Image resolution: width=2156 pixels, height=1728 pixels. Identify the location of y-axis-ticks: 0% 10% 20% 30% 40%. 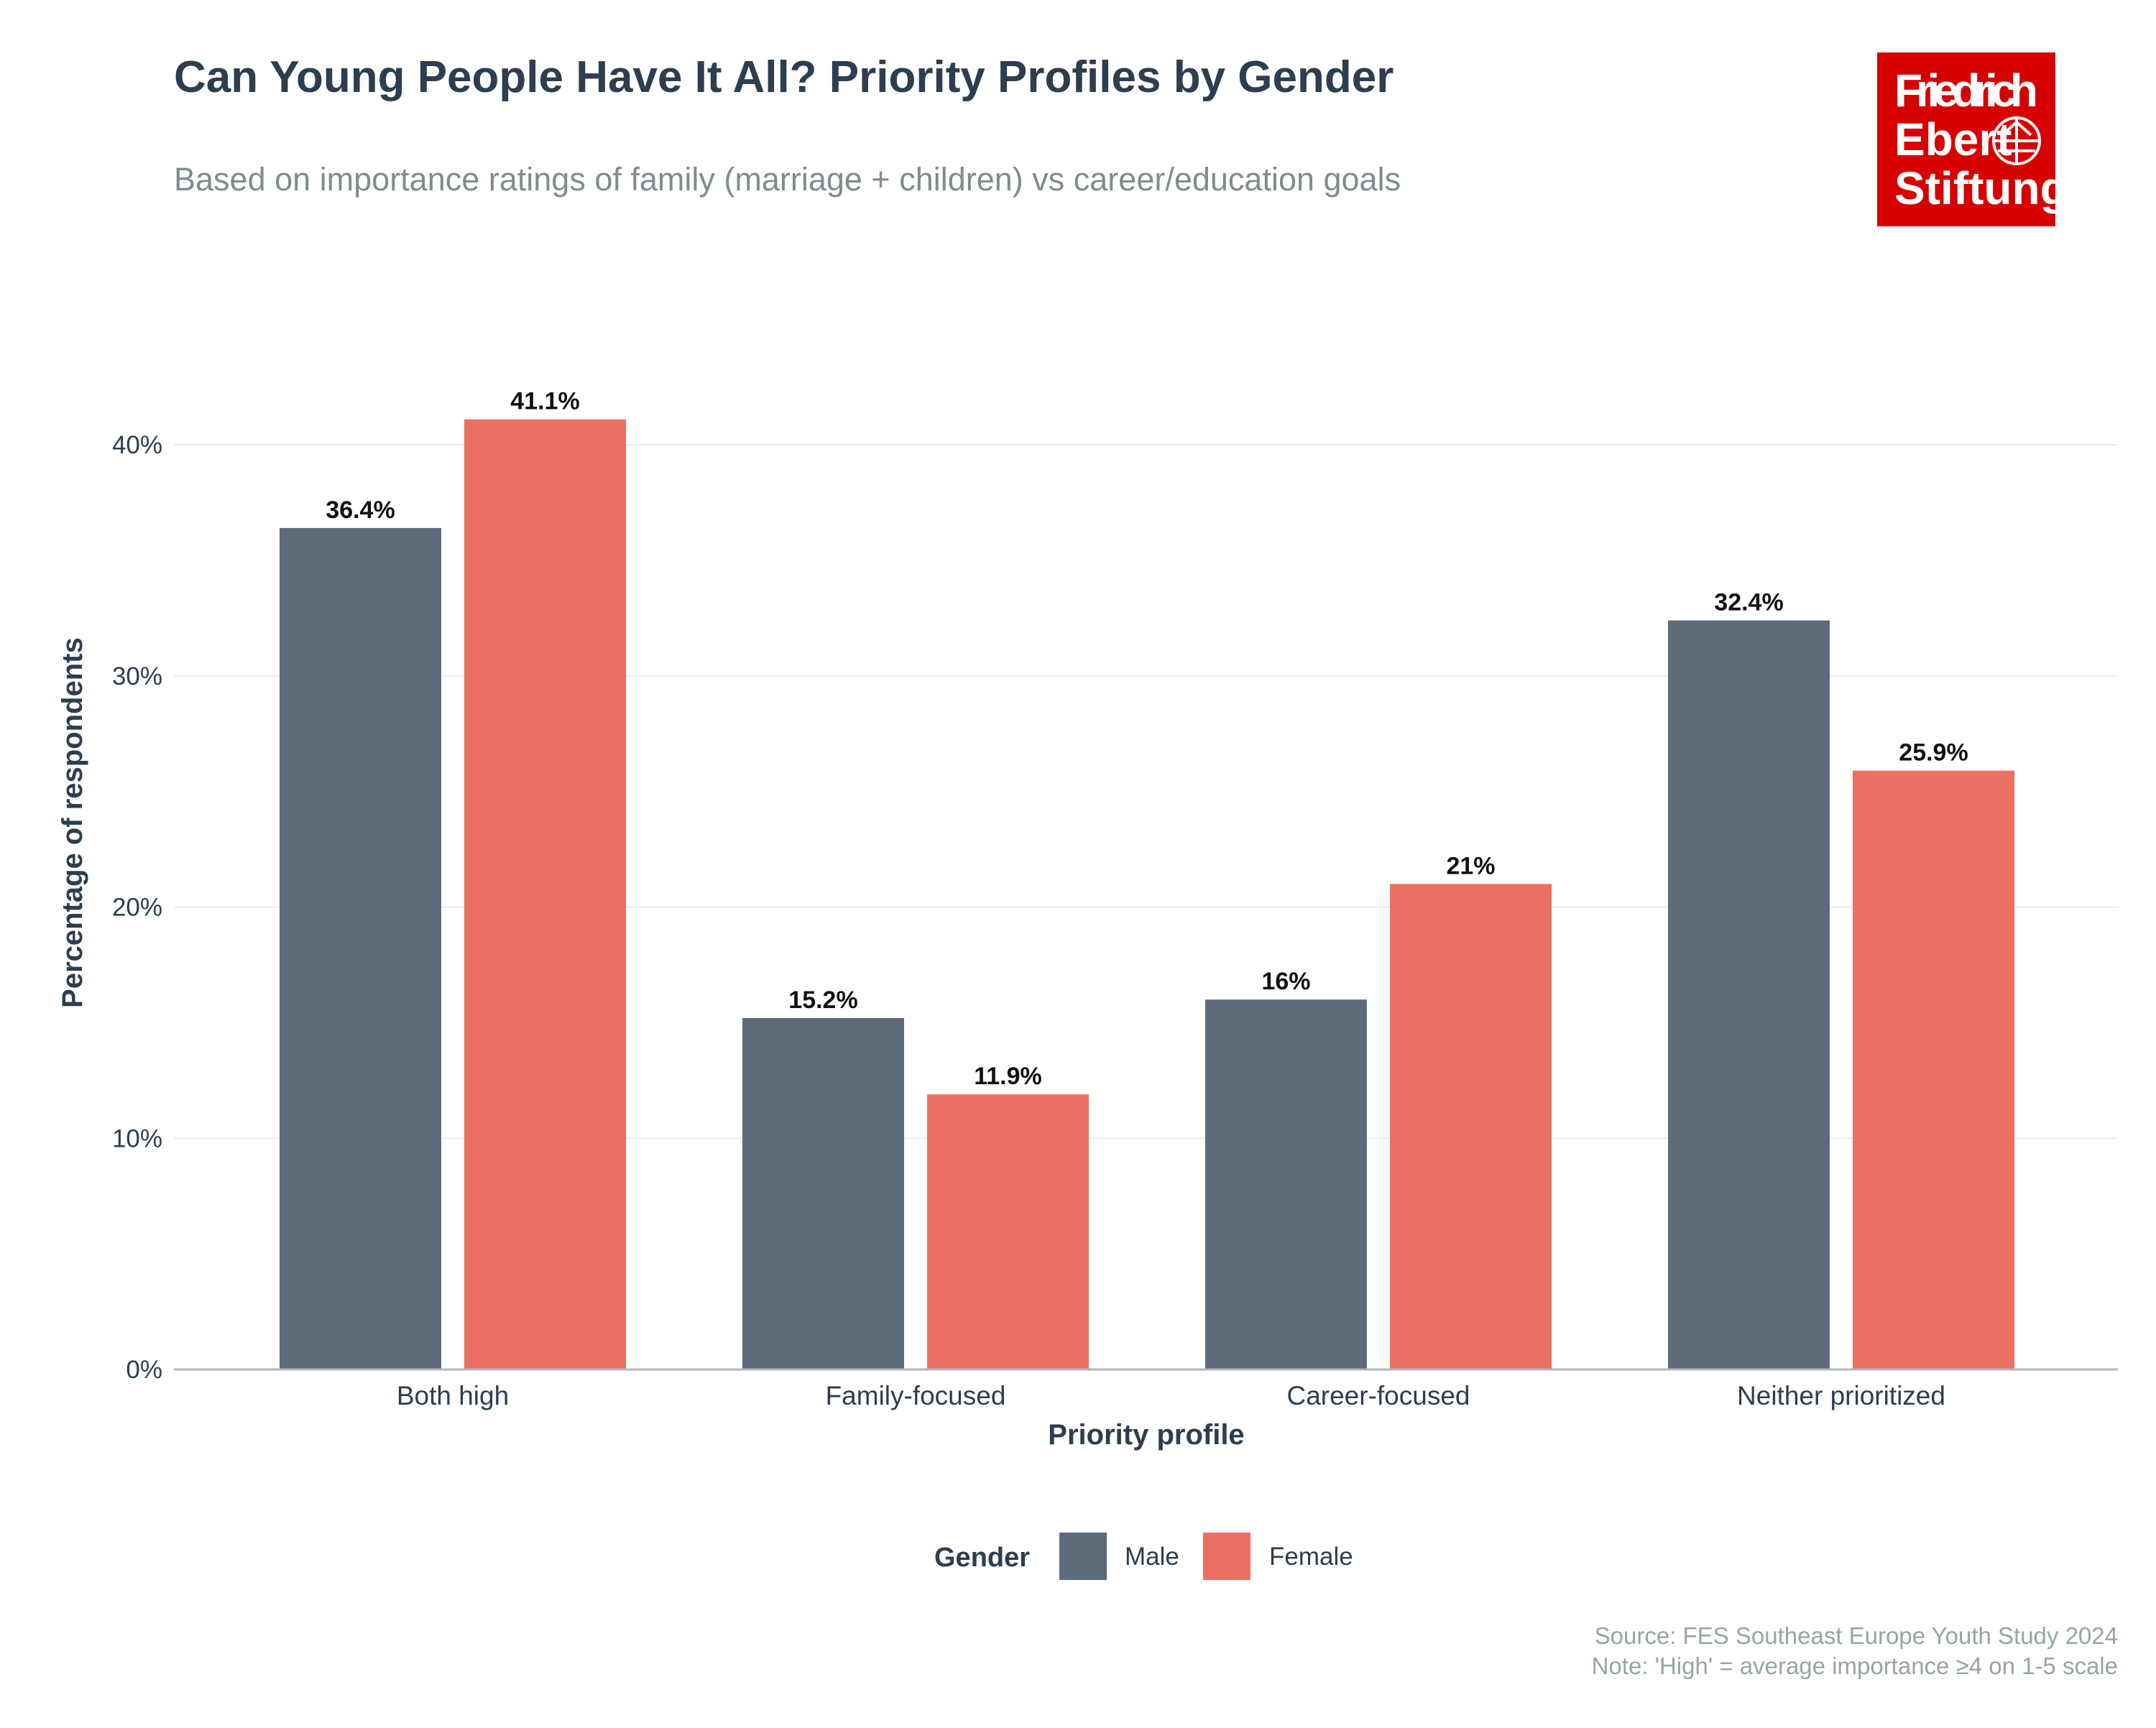
(137, 907).